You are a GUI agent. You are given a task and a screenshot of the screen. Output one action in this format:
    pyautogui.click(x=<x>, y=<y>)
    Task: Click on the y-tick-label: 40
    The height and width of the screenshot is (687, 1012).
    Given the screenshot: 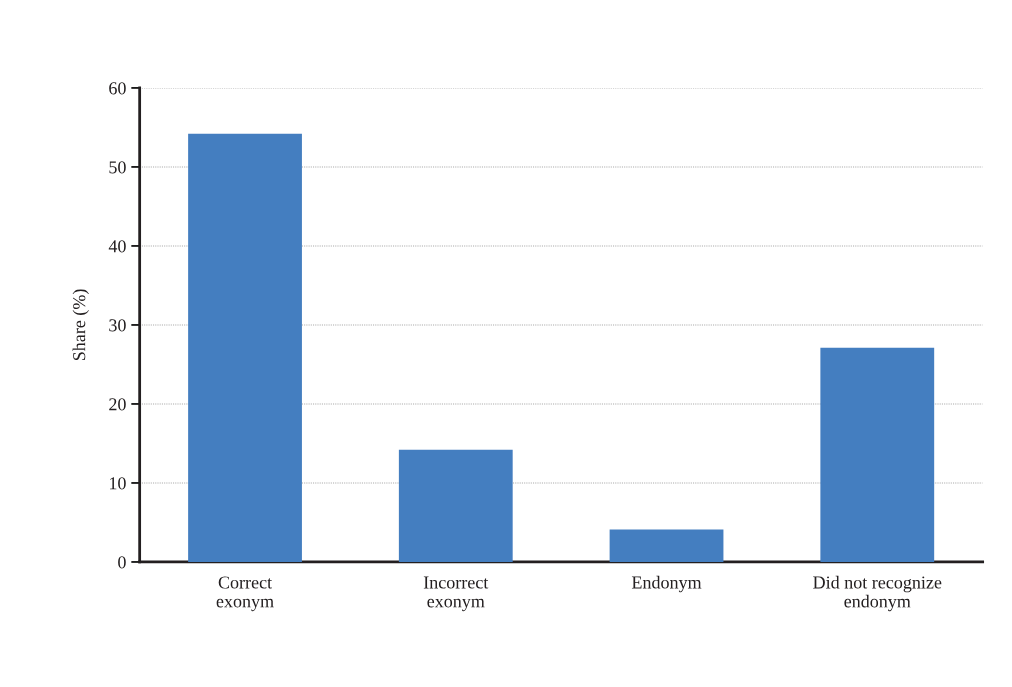 What is the action you would take?
    pyautogui.click(x=117, y=246)
    